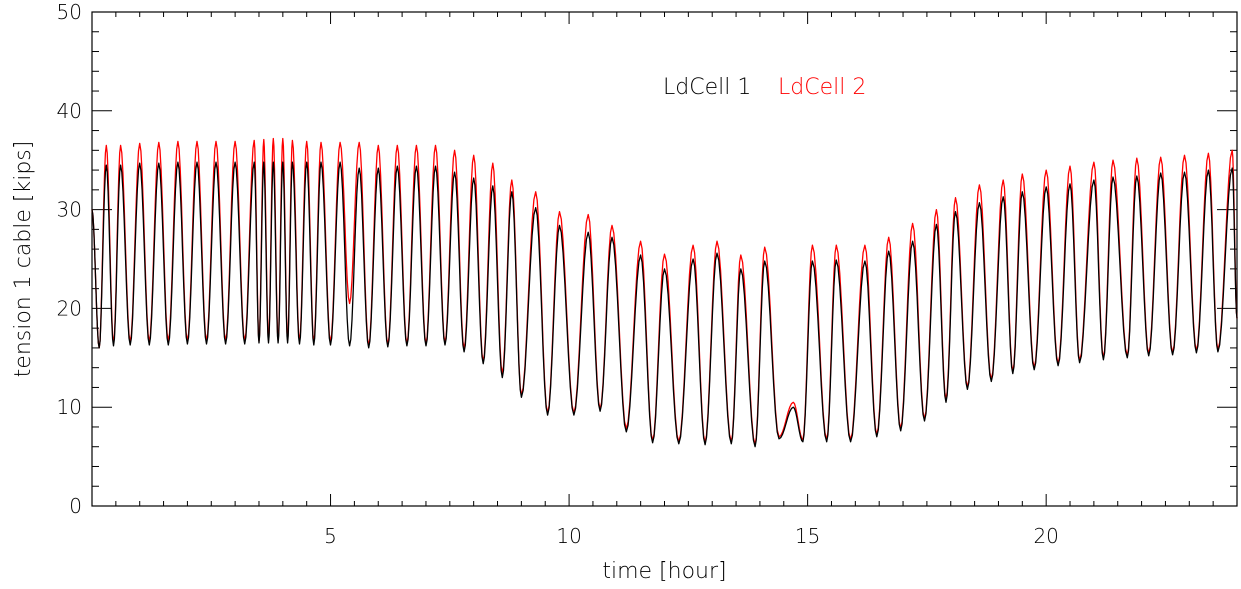  Describe the element at coordinates (69, 308) in the screenshot. I see `y-tick-label: 20` at that location.